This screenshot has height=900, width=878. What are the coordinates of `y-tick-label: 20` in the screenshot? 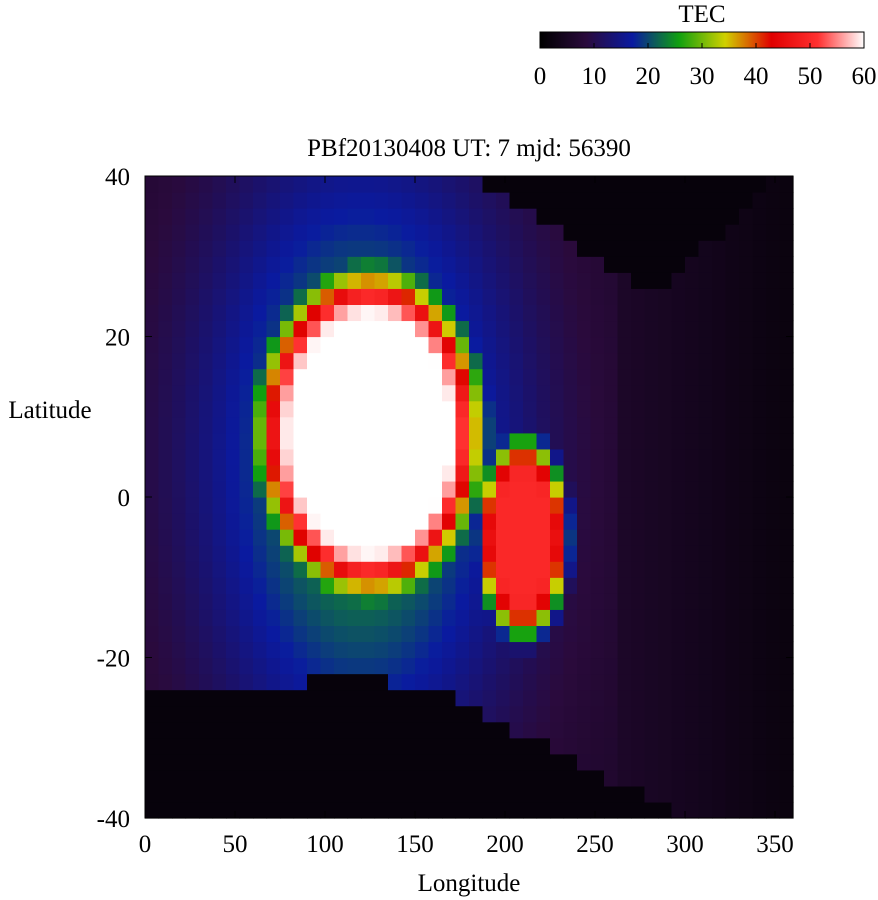 It's located at (117, 338).